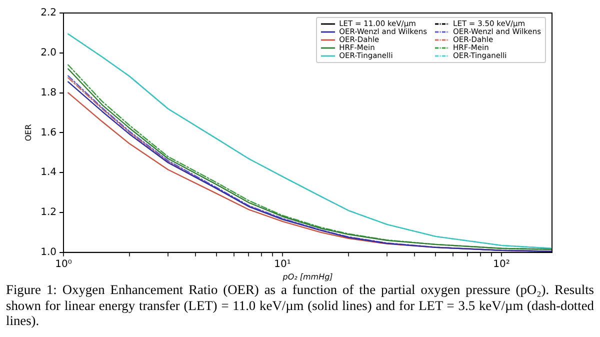 Image resolution: width=600 pixels, height=337 pixels. I want to click on y-tick-label: 2.2, so click(48, 13).